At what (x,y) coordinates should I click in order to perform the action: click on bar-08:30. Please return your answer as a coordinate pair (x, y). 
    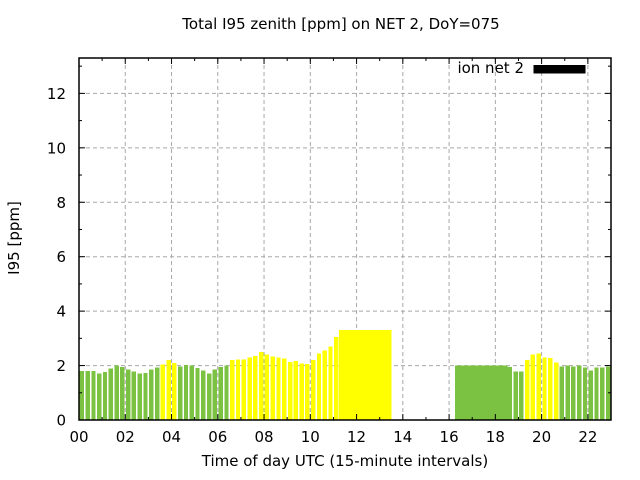
    Looking at the image, I should click on (278, 388).